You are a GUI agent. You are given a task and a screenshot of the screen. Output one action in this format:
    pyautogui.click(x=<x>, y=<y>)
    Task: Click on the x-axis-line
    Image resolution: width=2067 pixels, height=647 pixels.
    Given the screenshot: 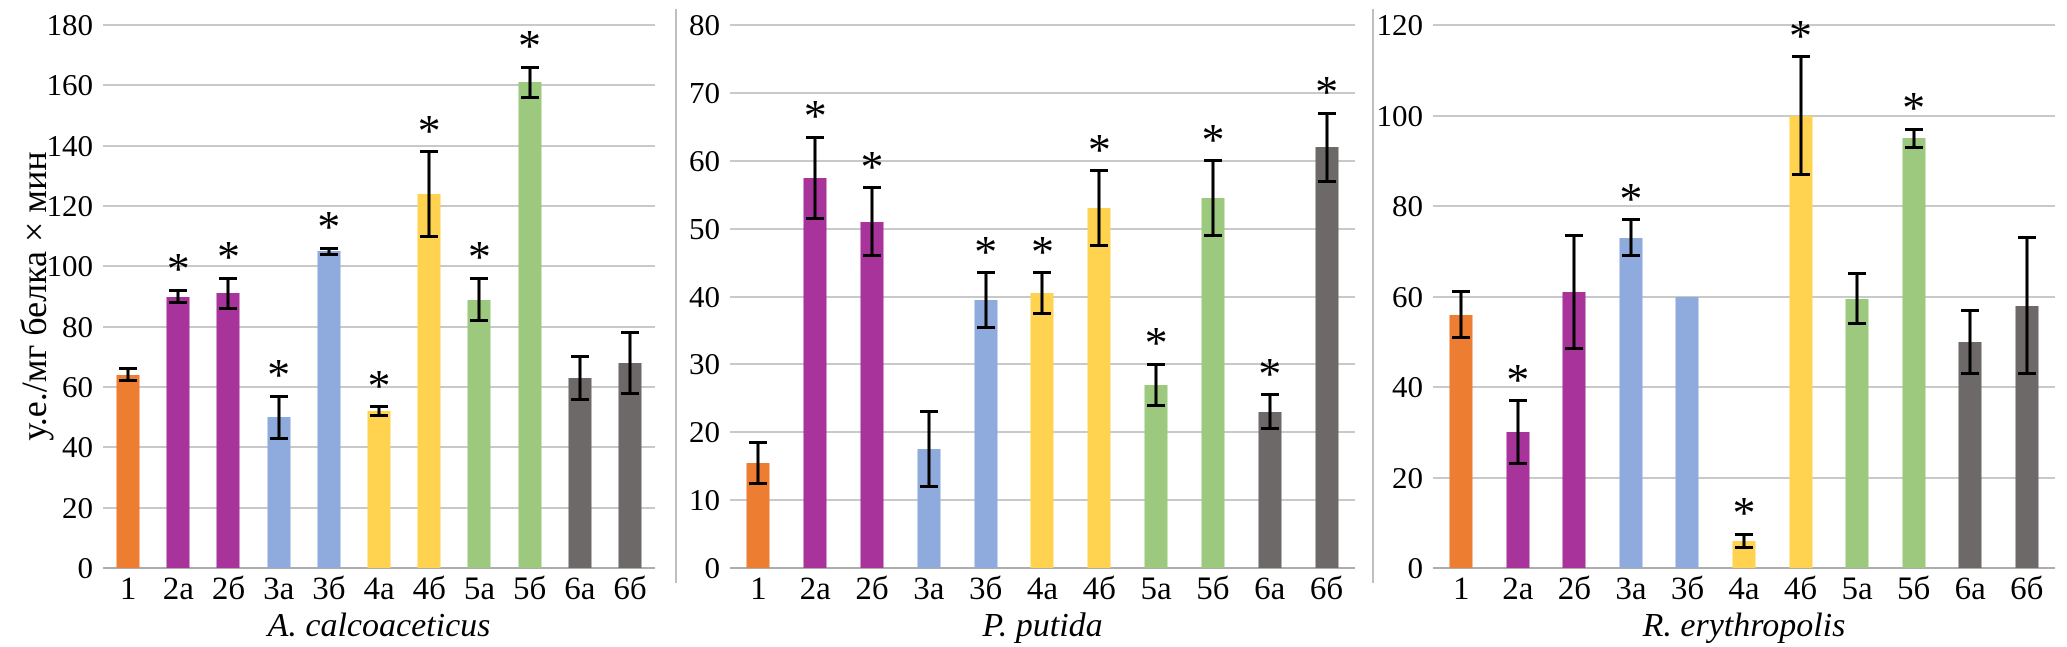 What is the action you would take?
    pyautogui.click(x=1744, y=568)
    